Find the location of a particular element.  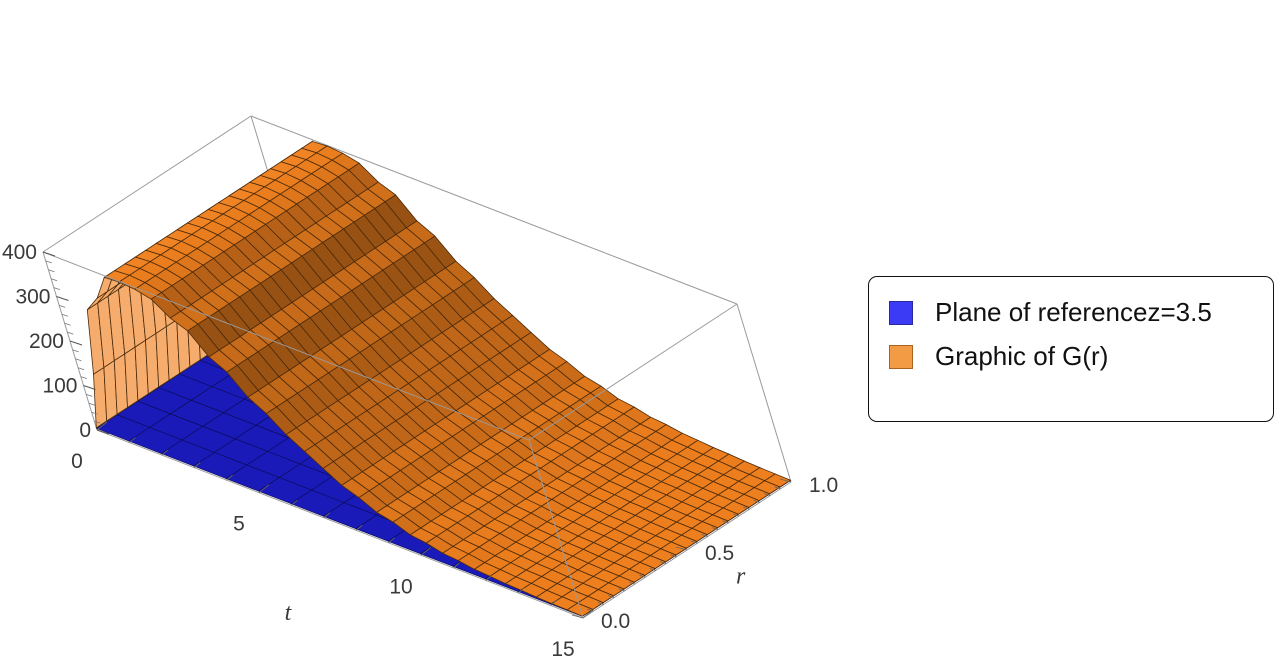

t-axis-label: t is located at coordinates (289, 613).